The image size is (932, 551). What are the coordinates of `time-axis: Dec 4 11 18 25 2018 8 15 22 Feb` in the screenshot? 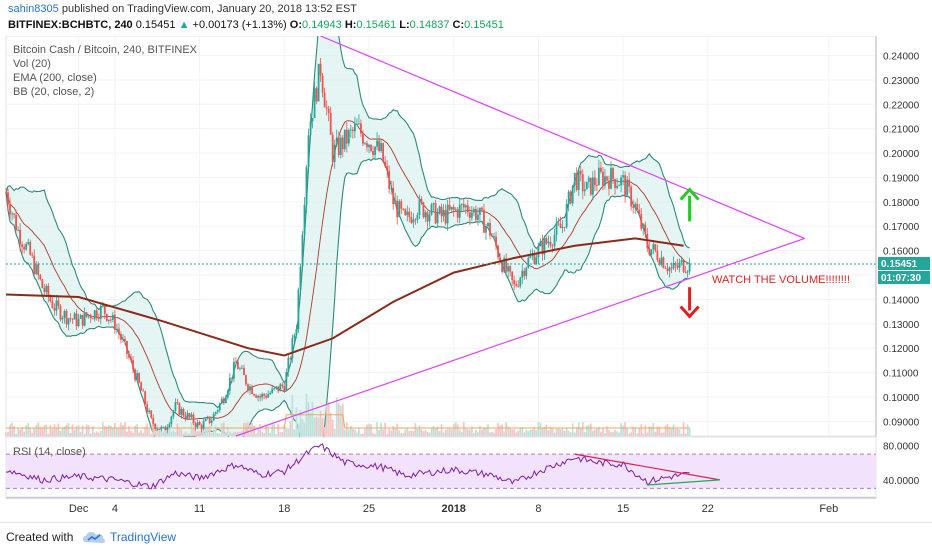 It's located at (441, 506).